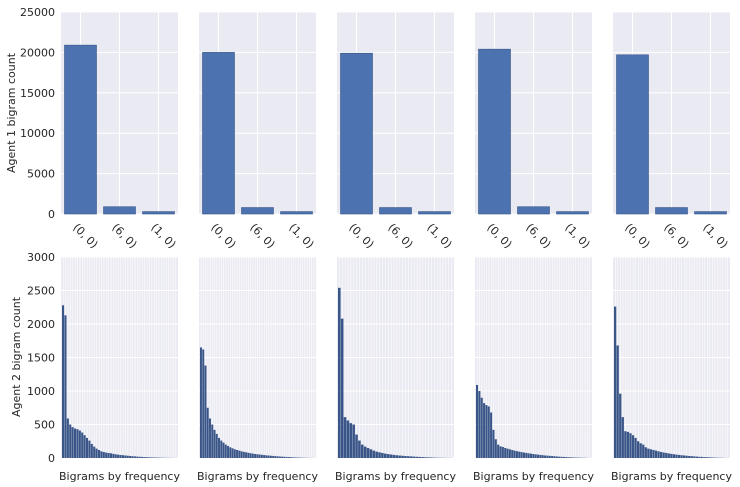  I want to click on y-tick-label: 3000, so click(41, 257).